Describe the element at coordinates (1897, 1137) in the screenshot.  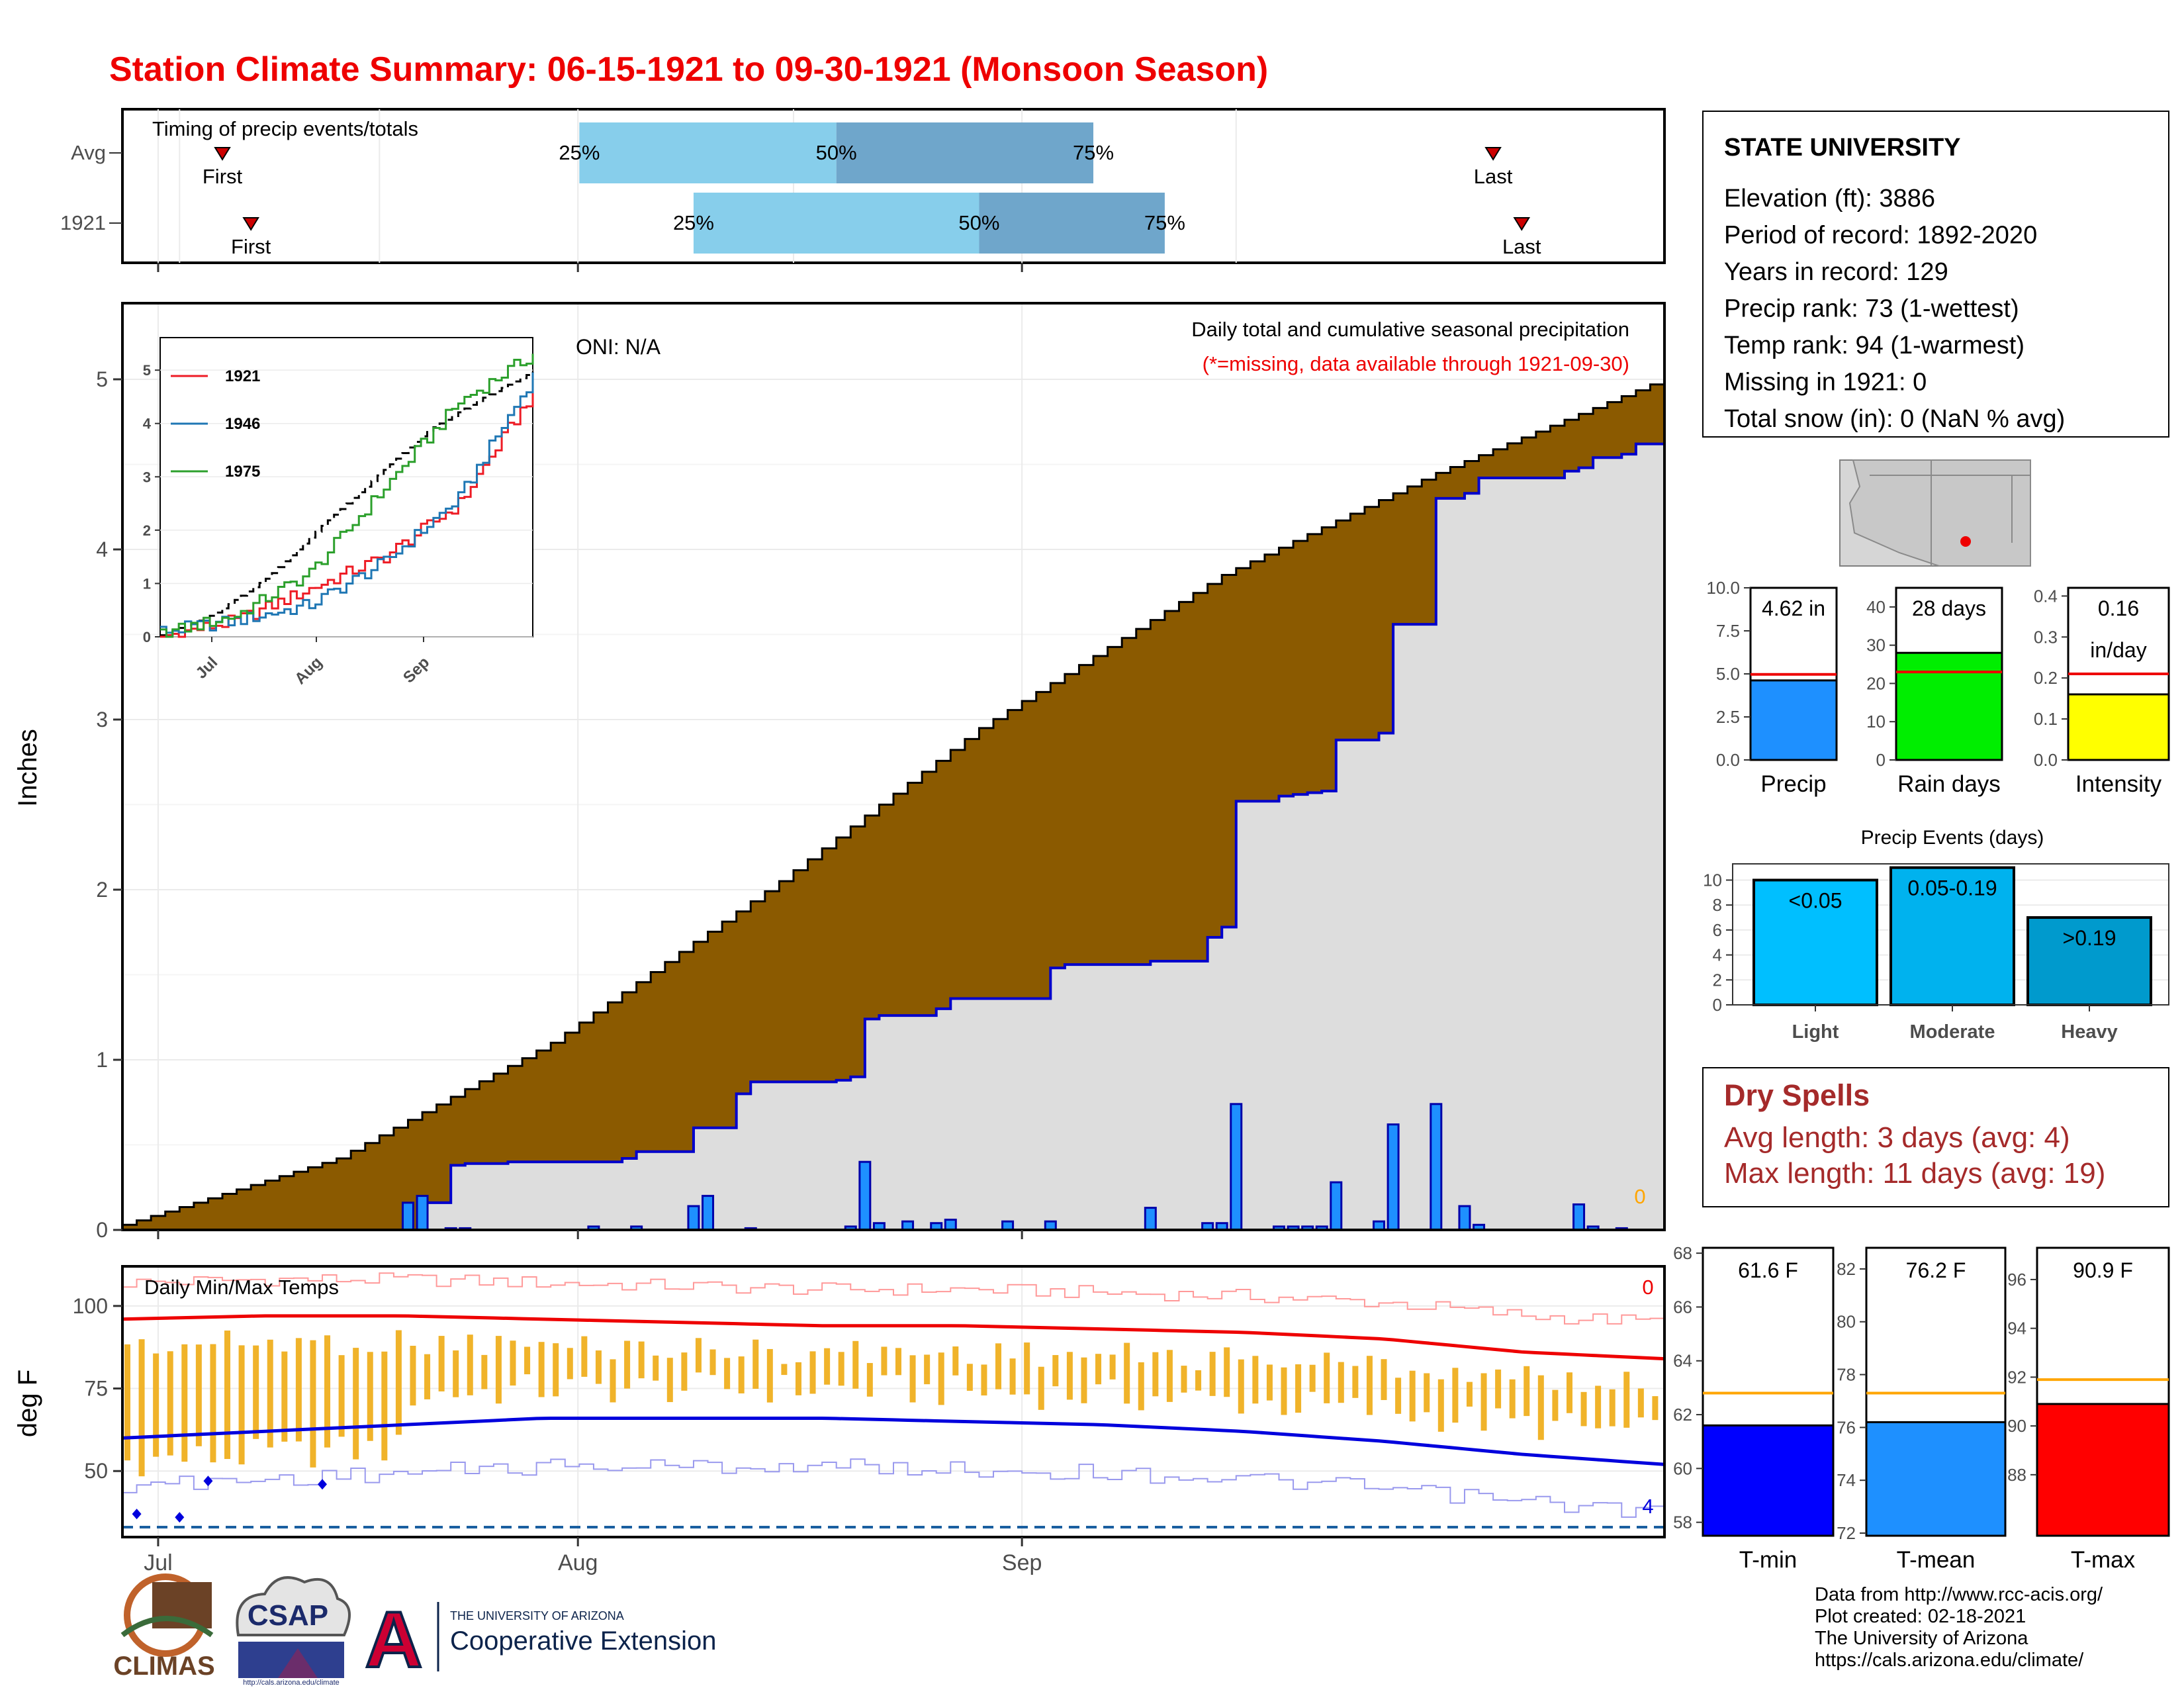
I see `dry-avg: Avg length: 3 days (avg: 4)` at that location.